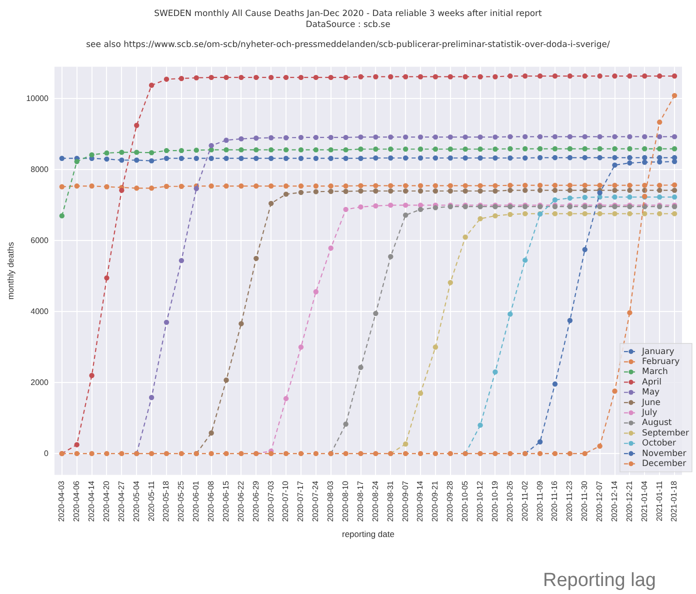 The height and width of the screenshot is (594, 696). Describe the element at coordinates (271, 501) in the screenshot. I see `x-tick-label: 2020-07-03` at that location.